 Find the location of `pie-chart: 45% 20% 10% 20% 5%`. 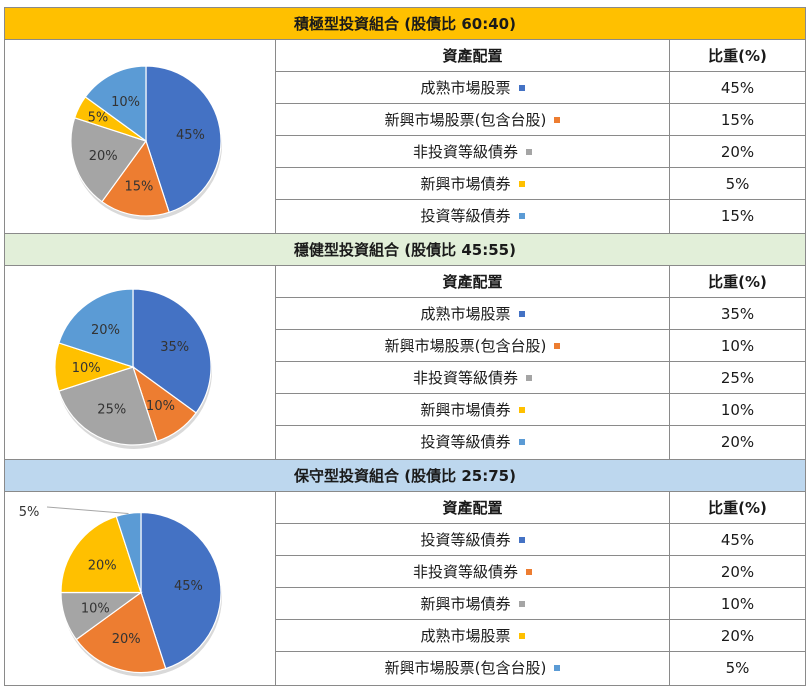

pie-chart: 45% 20% 10% 20% 5% is located at coordinates (120, 591).